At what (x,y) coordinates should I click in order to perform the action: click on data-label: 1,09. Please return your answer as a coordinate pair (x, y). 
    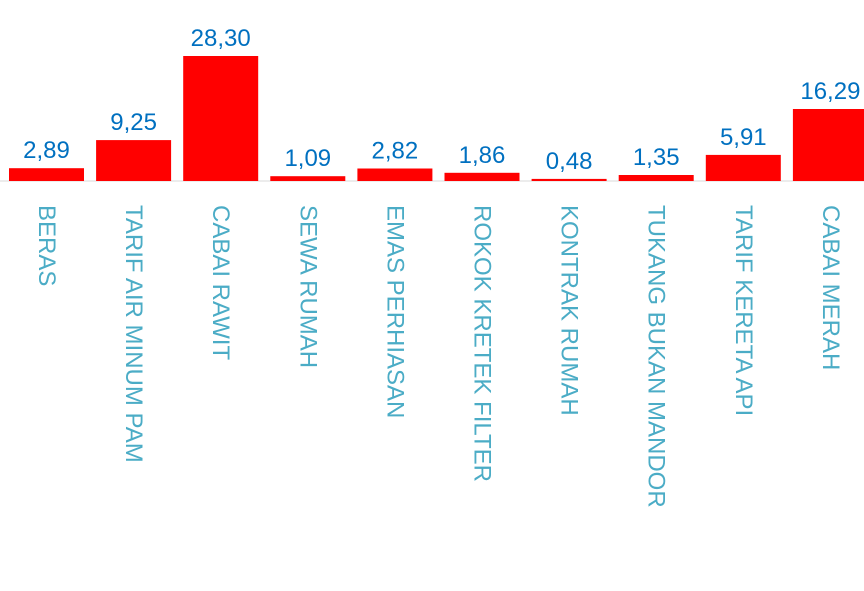
    Looking at the image, I should click on (307, 158).